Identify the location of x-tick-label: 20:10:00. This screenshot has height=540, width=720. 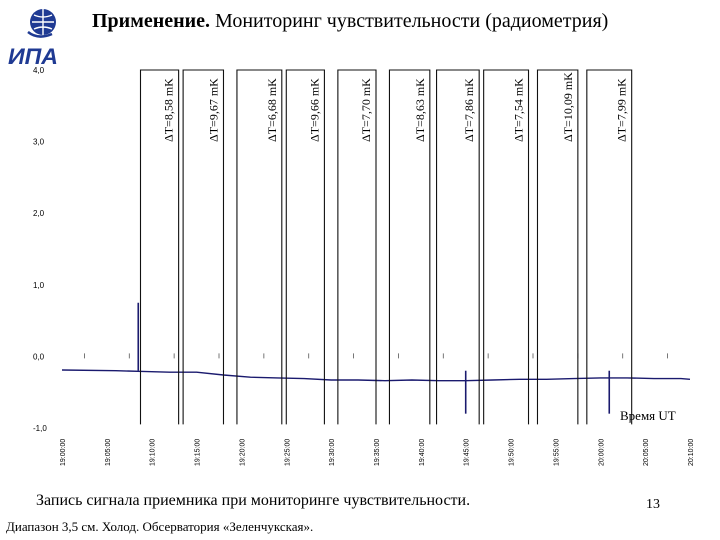
(691, 452).